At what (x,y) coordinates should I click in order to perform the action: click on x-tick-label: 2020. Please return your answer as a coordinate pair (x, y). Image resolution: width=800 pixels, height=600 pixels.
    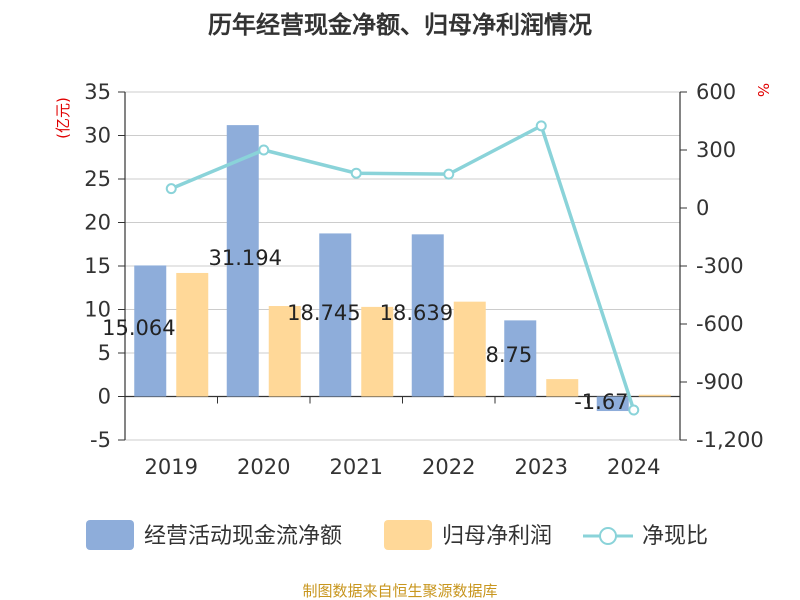
    Looking at the image, I should click on (263, 467).